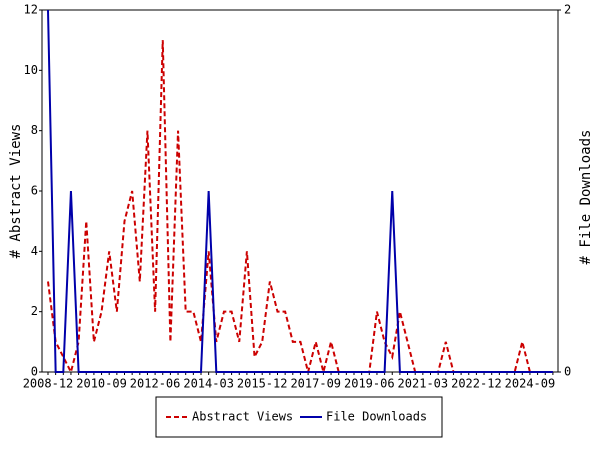 The width and height of the screenshot is (600, 450). What do you see at coordinates (376, 417) in the screenshot?
I see `legend-label: File Downloads` at bounding box center [376, 417].